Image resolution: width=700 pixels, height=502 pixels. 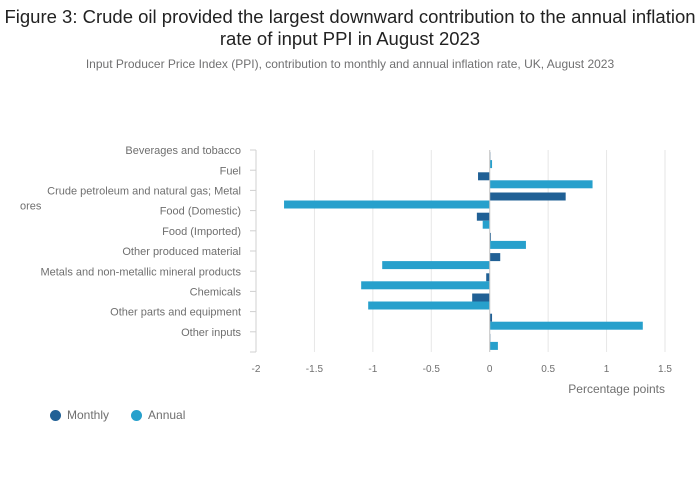 I want to click on category-label: Food (Imported), so click(x=201, y=232).